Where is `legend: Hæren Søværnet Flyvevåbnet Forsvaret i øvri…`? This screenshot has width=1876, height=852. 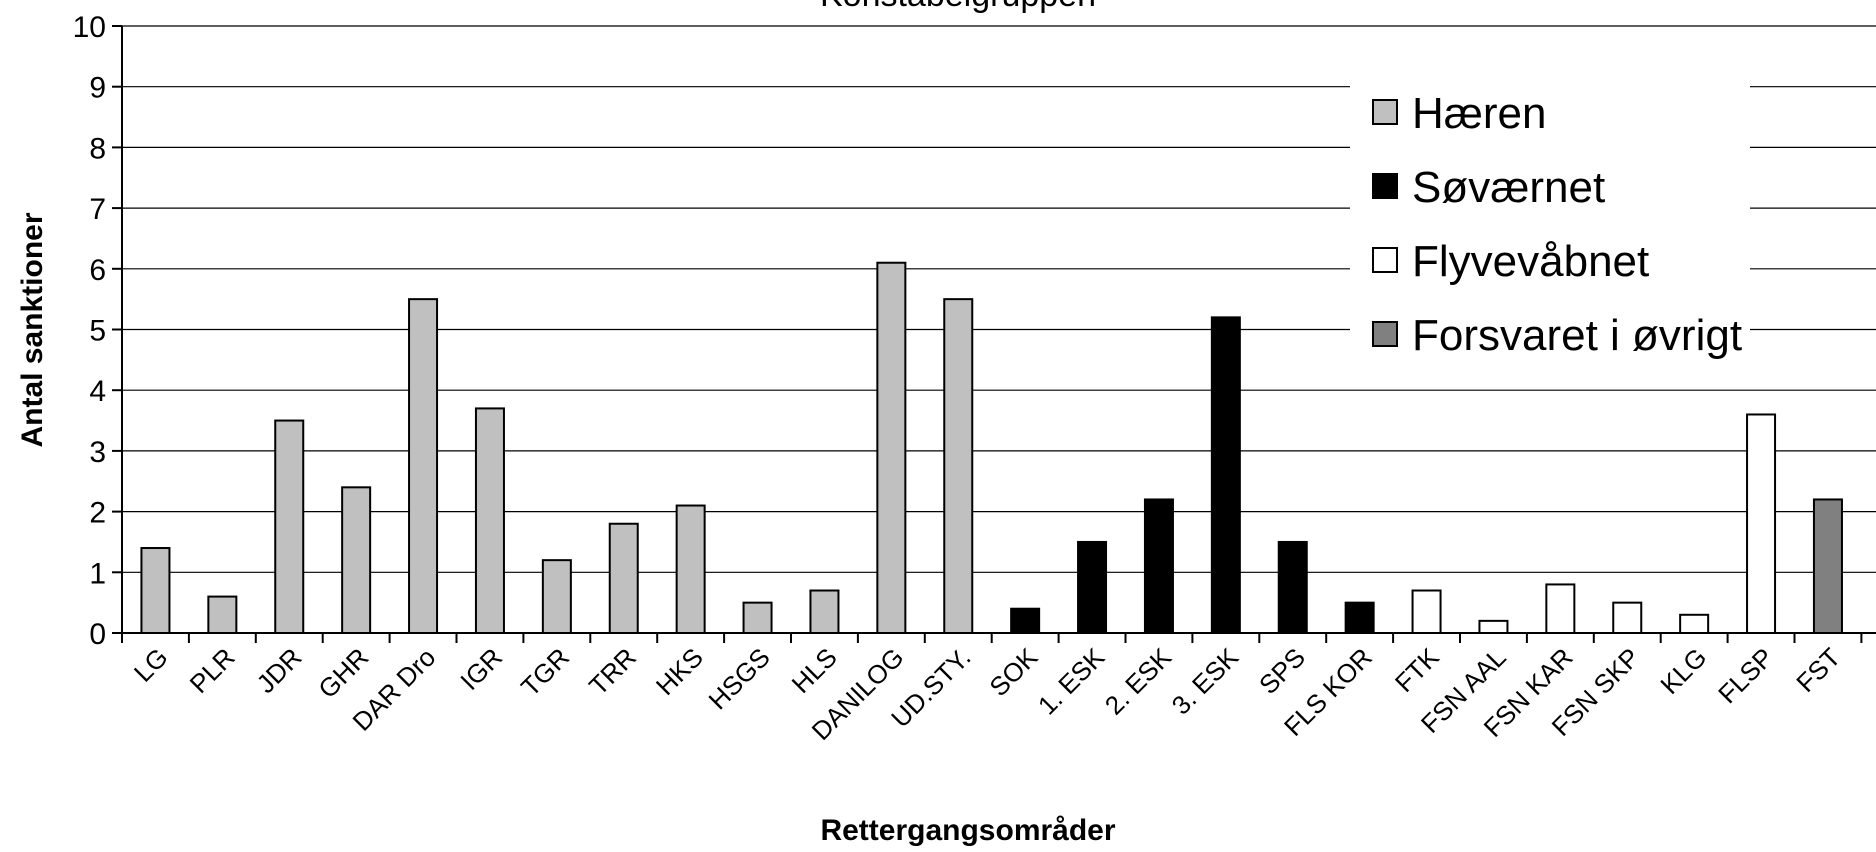 legend: Hæren Søværnet Flyvevåbnet Forsvaret i øvri… is located at coordinates (1550, 216).